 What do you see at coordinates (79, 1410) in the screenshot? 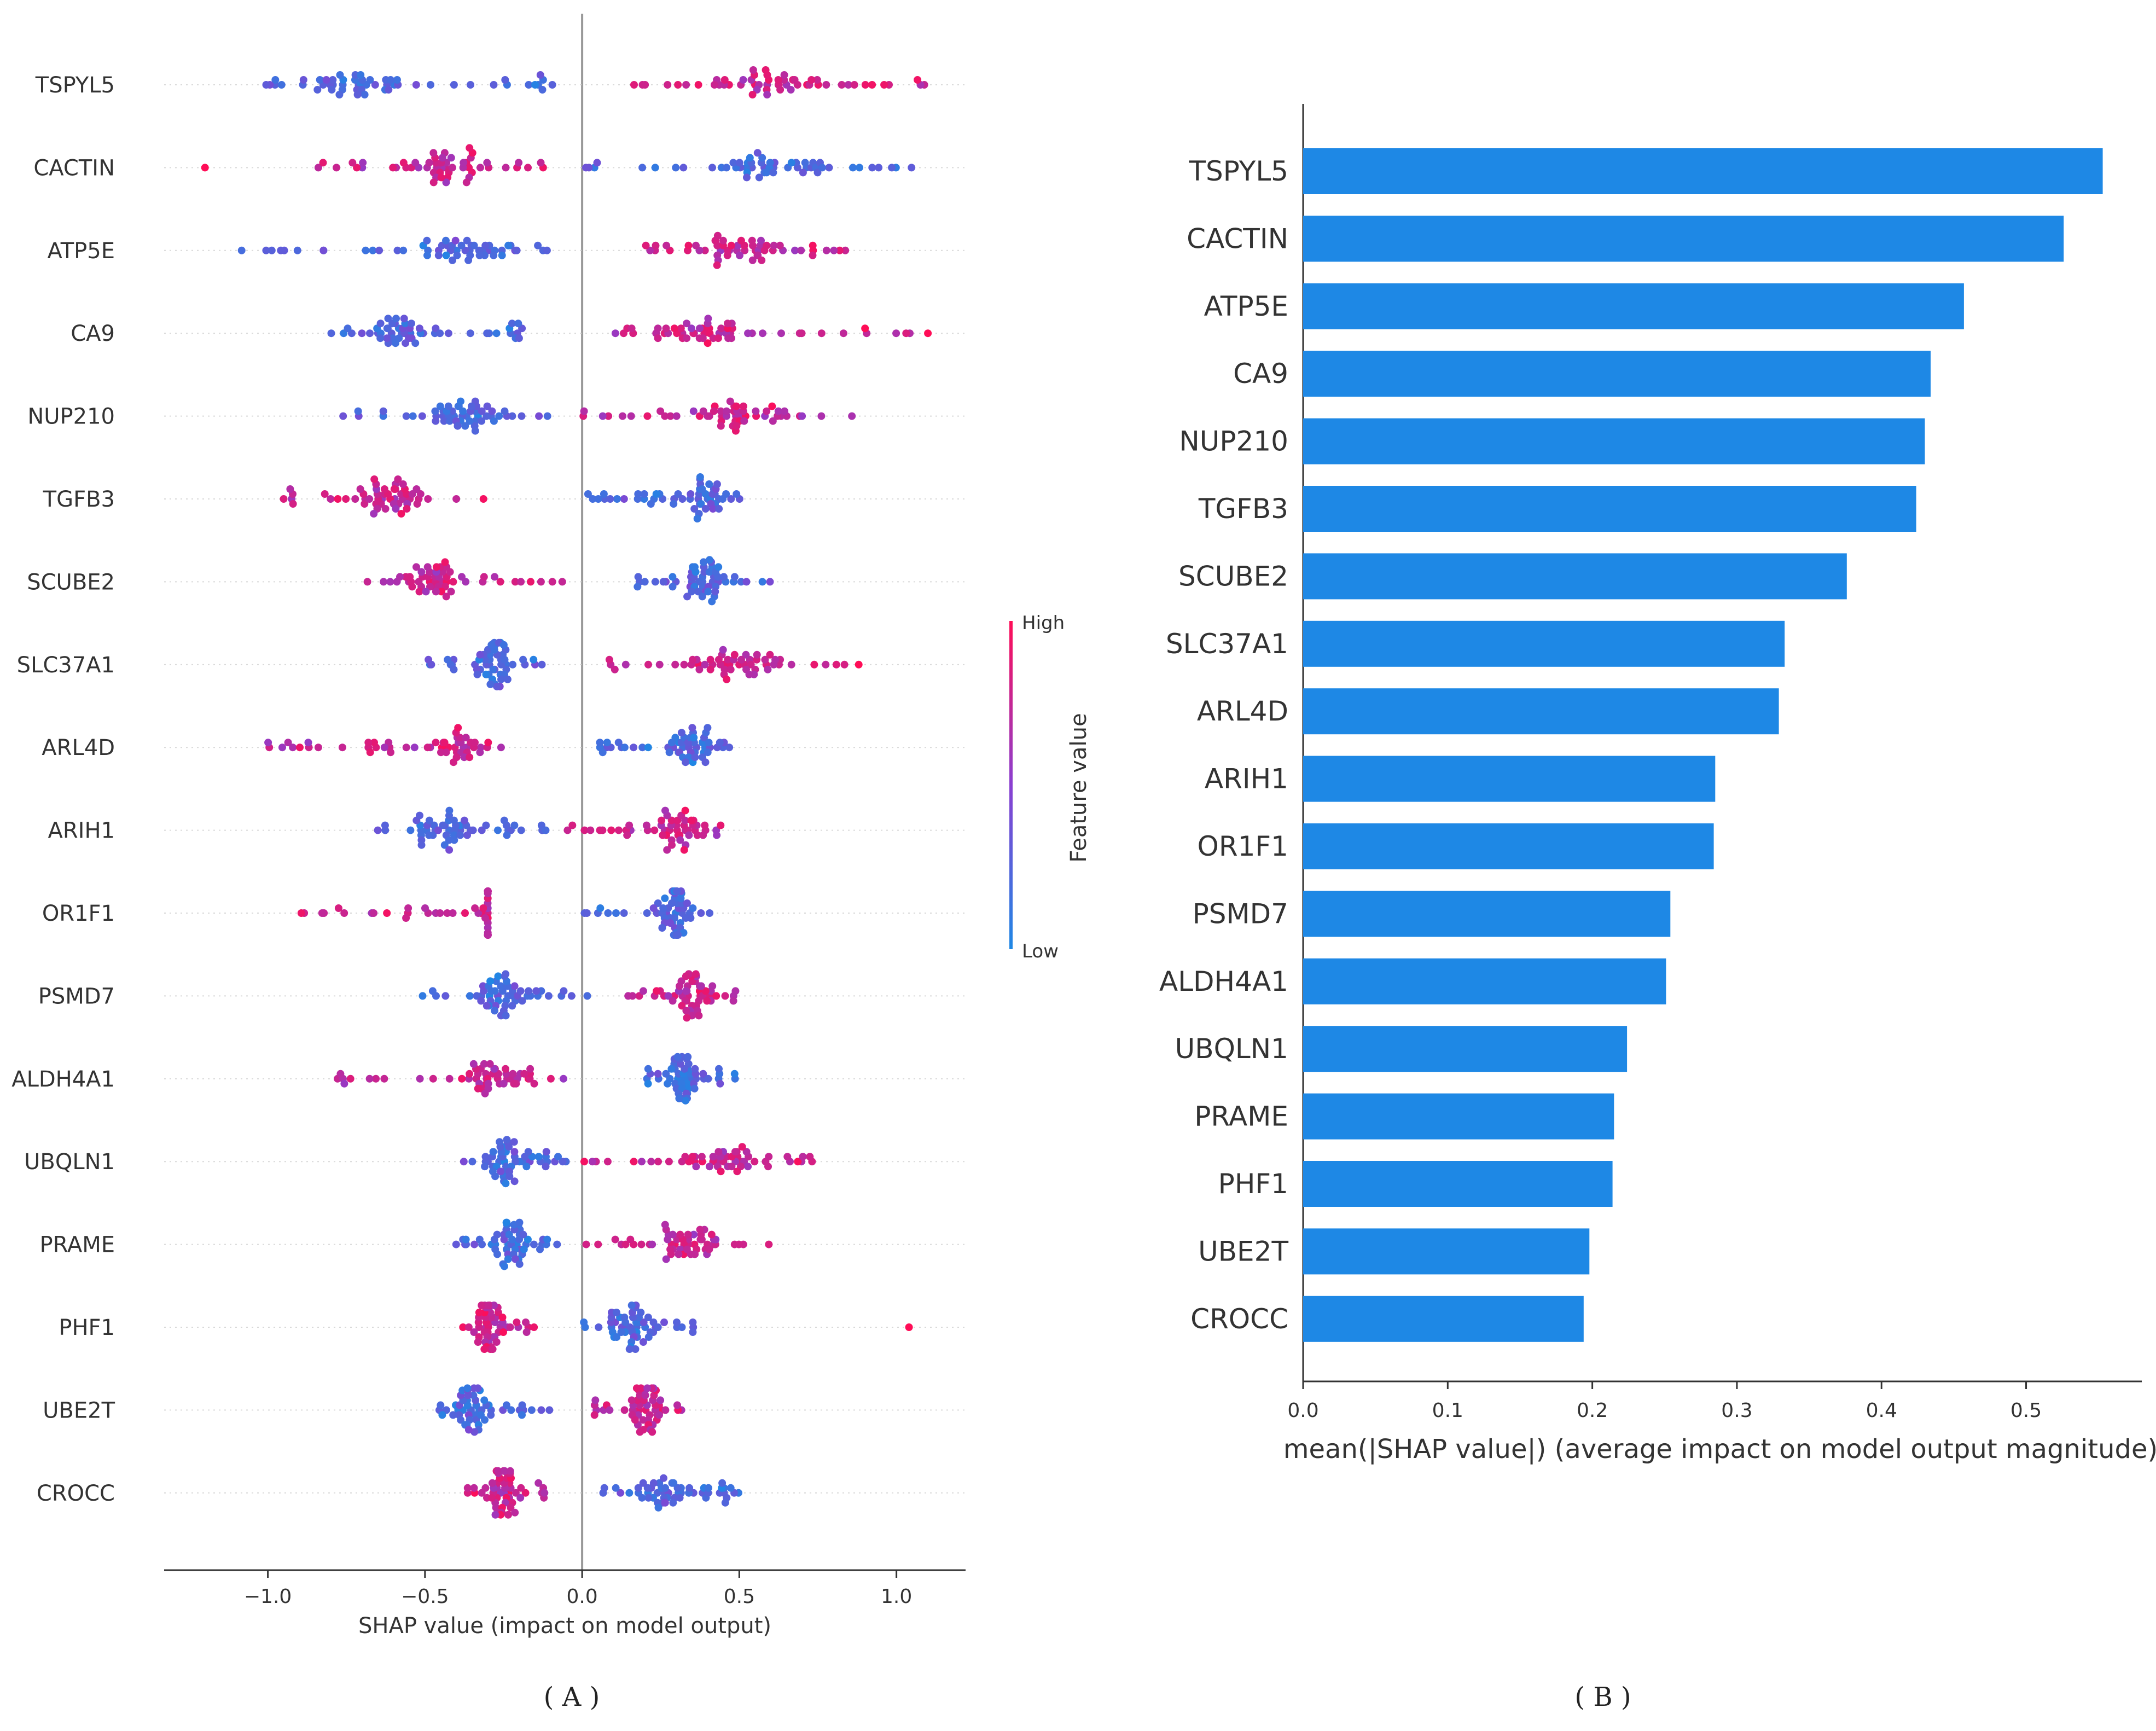
I see `feature-label-a: UBE2T` at bounding box center [79, 1410].